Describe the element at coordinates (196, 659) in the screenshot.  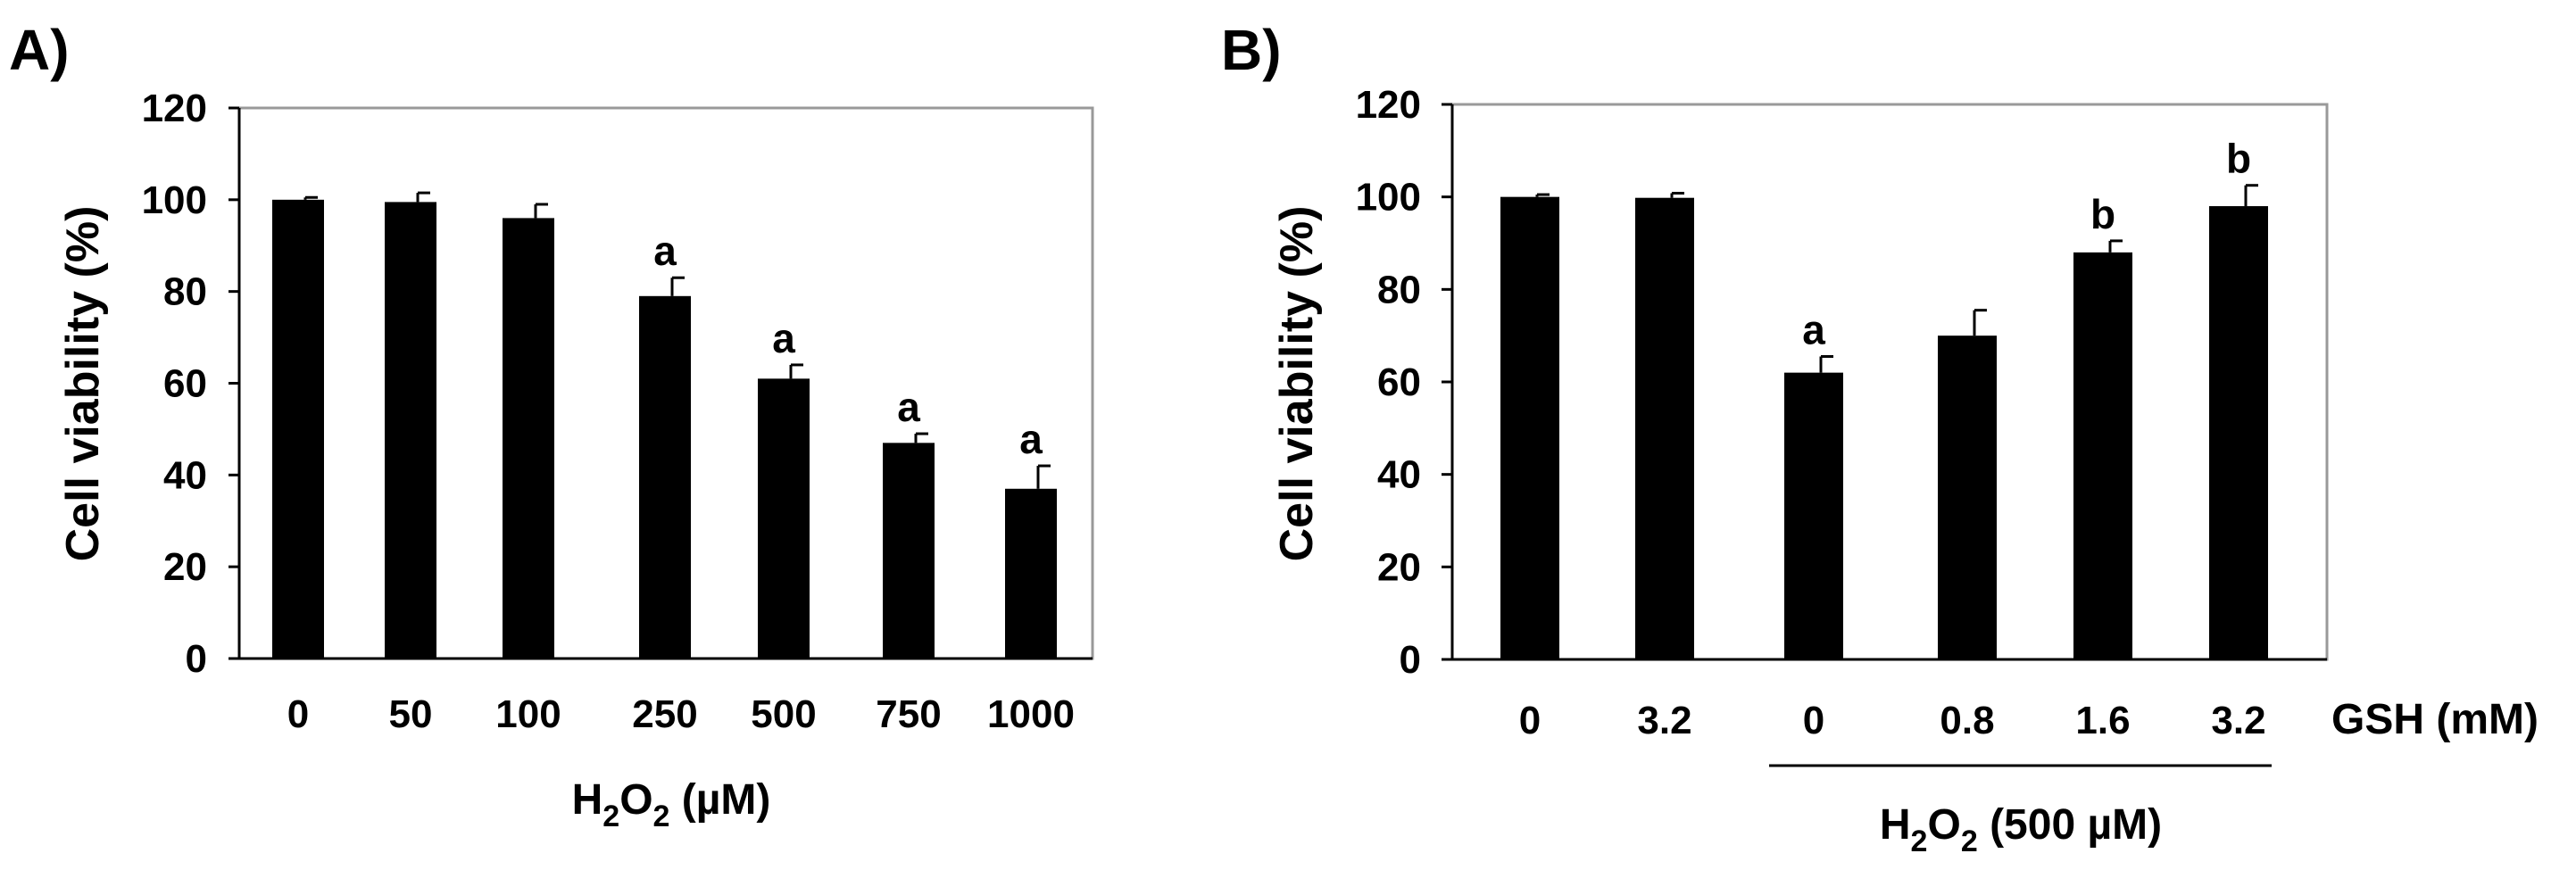
I see `panel-a-y-tick-label: 0` at that location.